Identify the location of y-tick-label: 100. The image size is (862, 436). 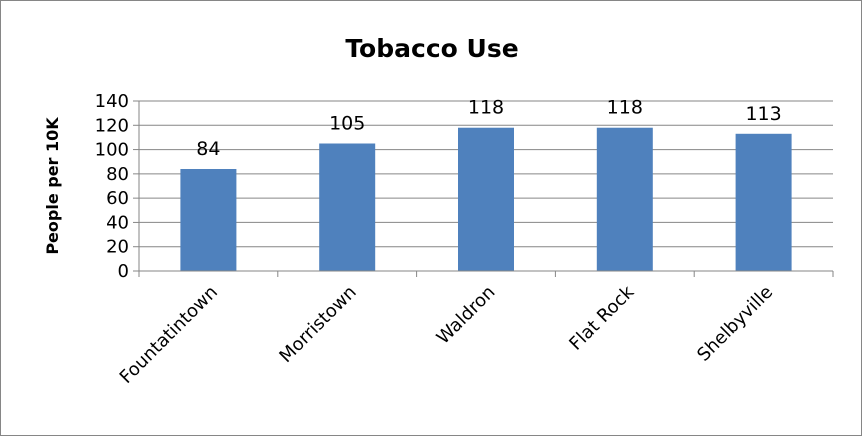
(112, 150).